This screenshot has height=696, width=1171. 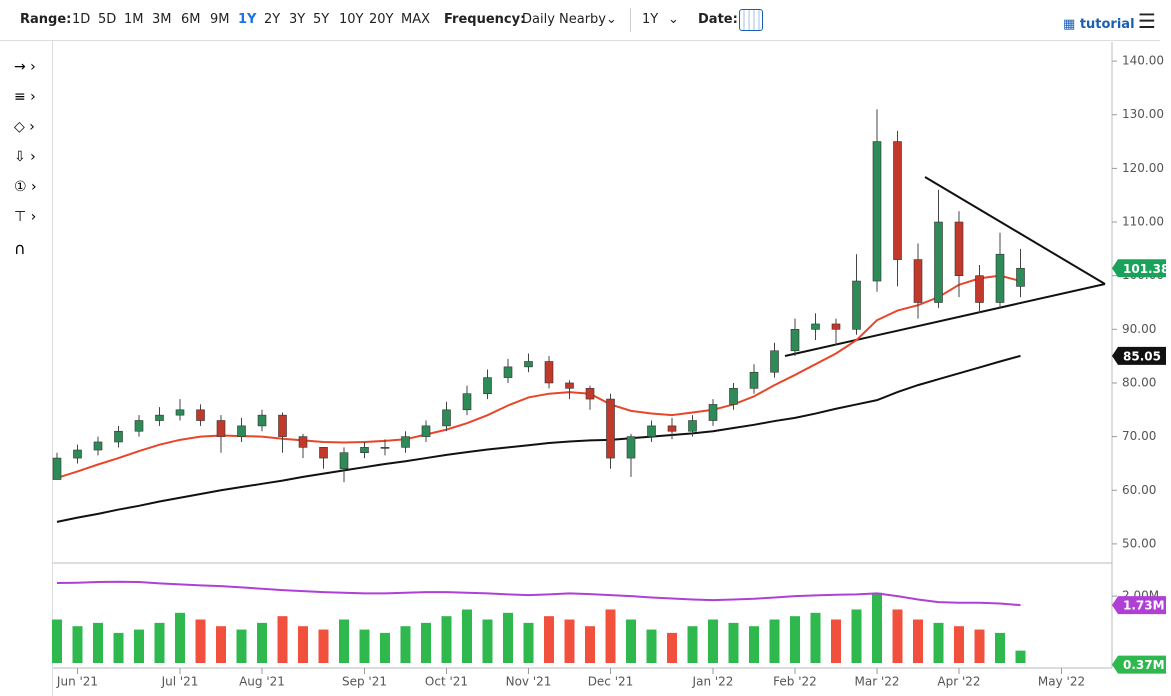 I want to click on x-tick-label: Jul '21, so click(x=180, y=682).